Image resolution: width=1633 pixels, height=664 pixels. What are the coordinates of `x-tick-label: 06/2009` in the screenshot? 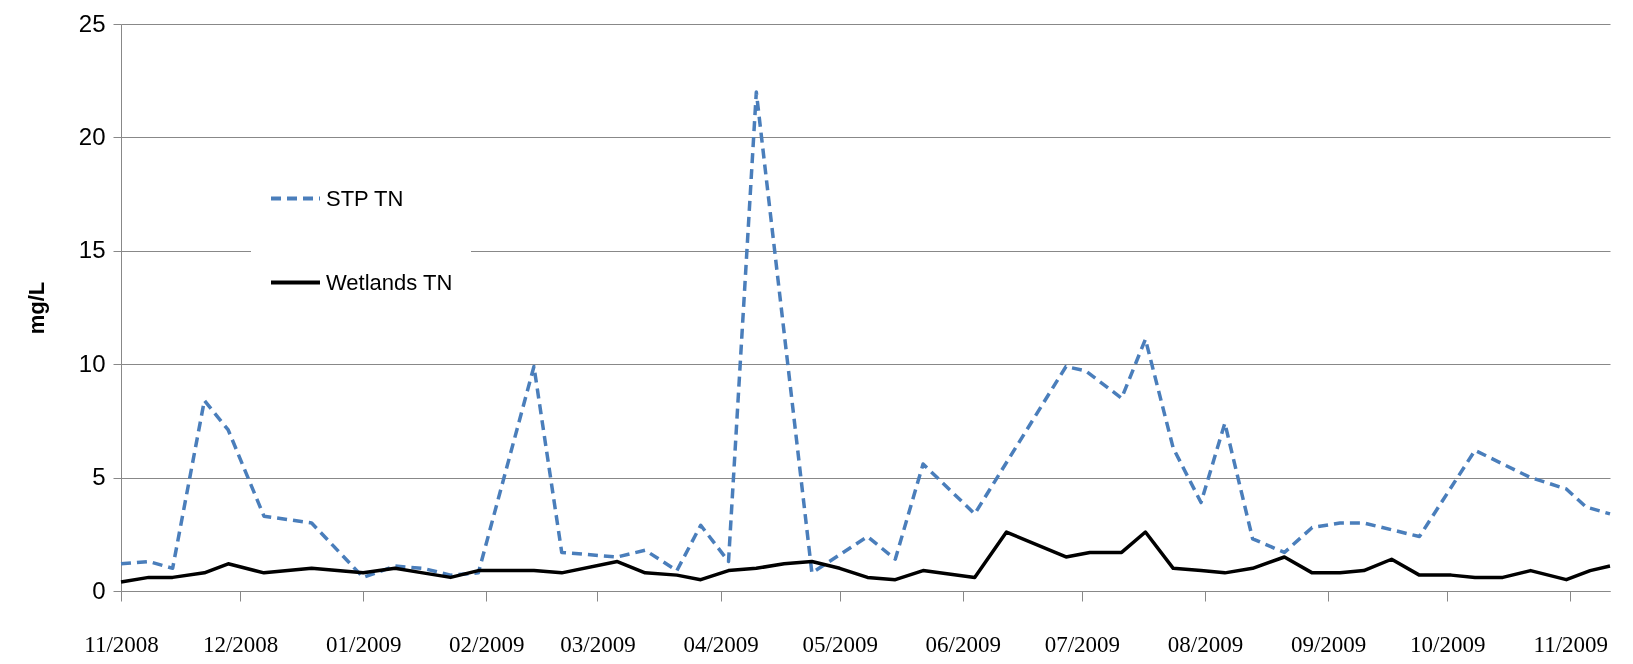 It's located at (963, 644).